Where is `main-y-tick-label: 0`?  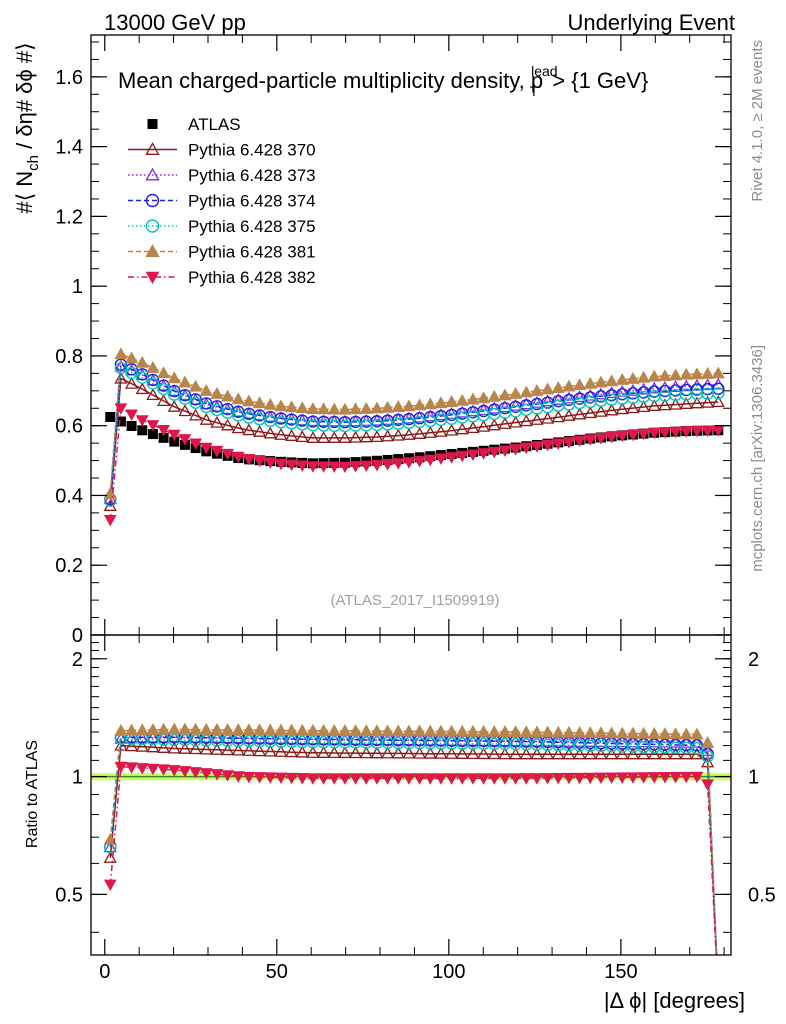
main-y-tick-label: 0 is located at coordinates (77, 636).